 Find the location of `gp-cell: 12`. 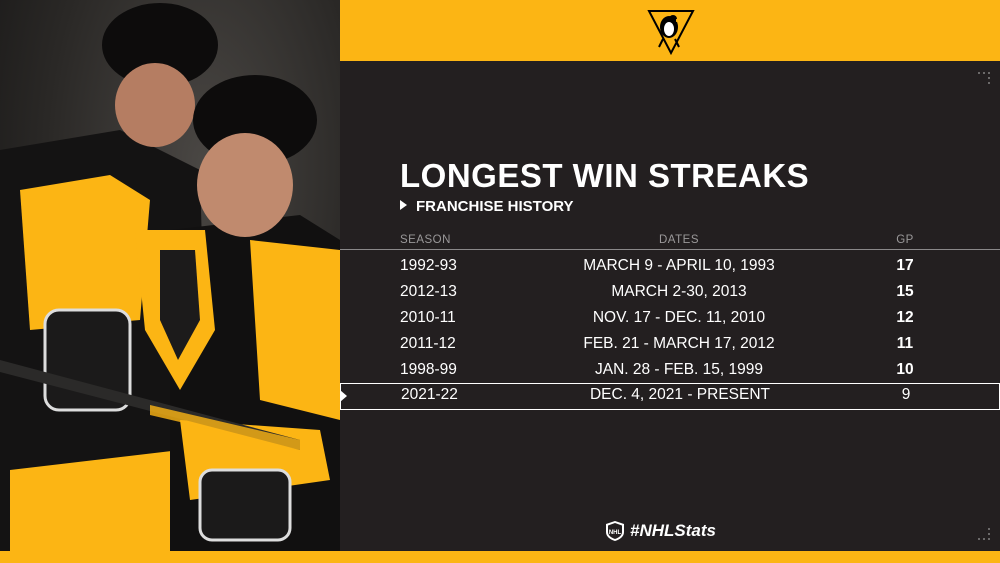

gp-cell: 12 is located at coordinates (905, 317).